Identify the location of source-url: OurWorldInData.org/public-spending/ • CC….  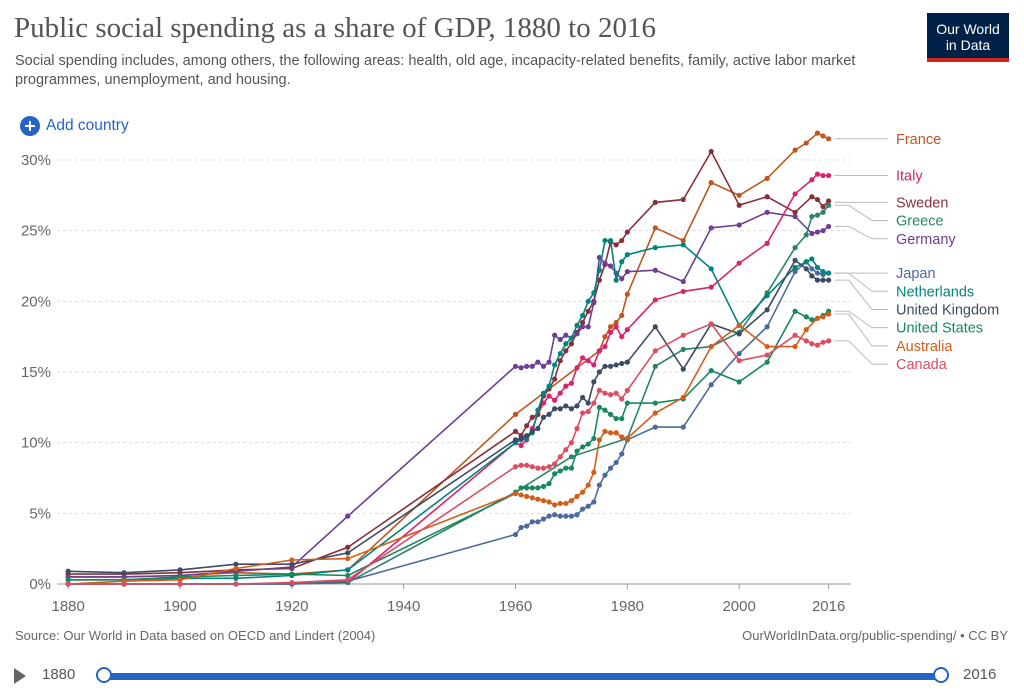
(875, 635).